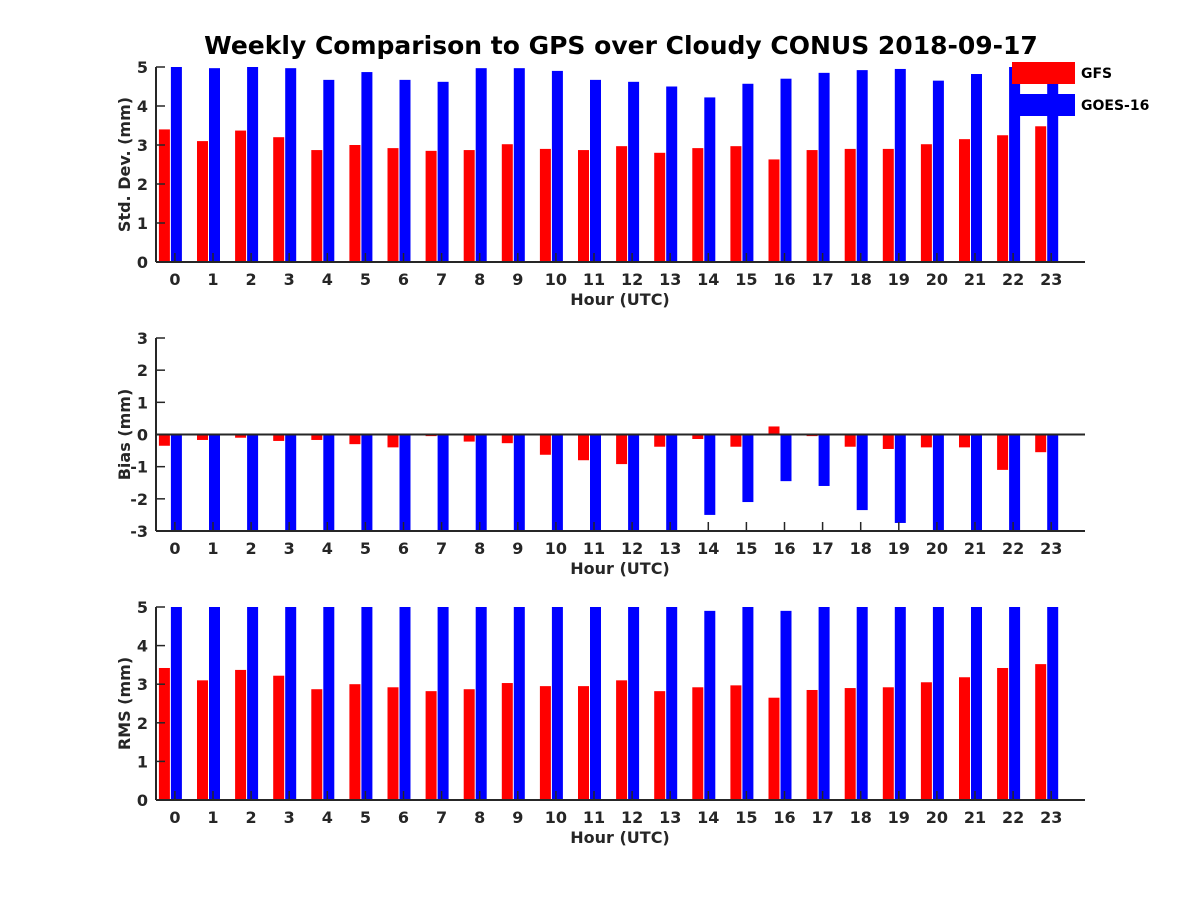 The image size is (1200, 900). I want to click on y-tick-label: 3, so click(142, 338).